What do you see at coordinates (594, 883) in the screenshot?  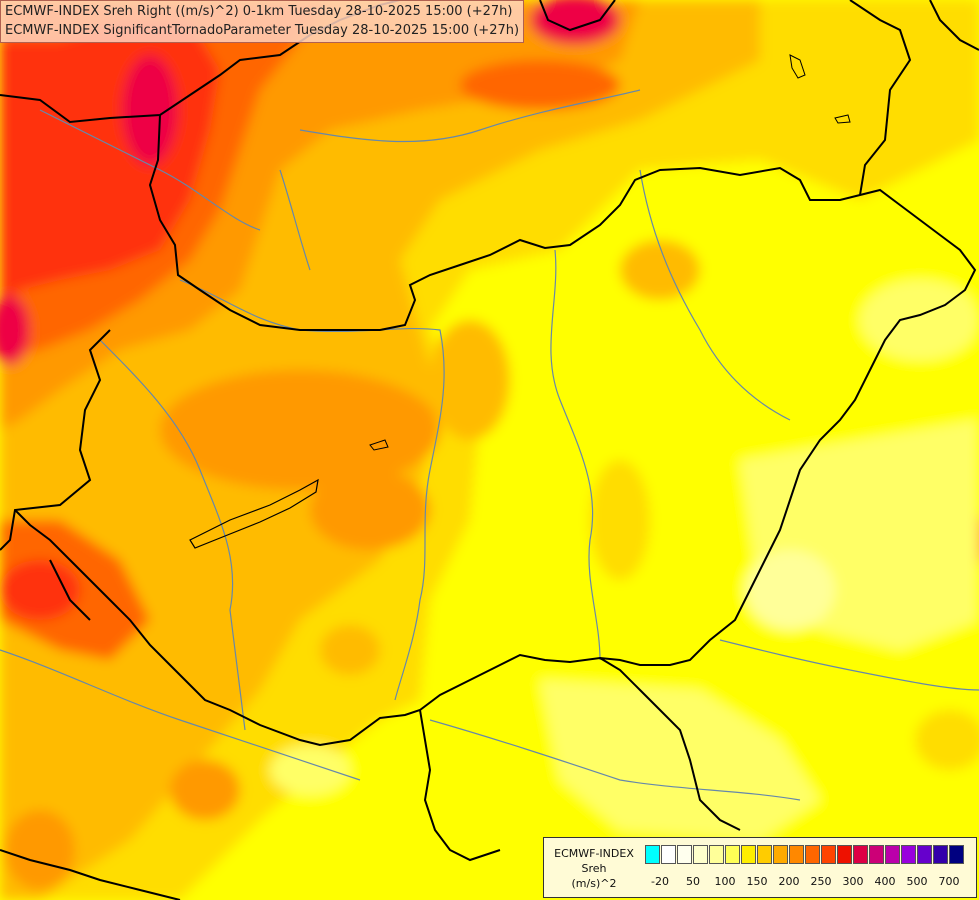 I see `legend-title-line3: (m/s)^2` at bounding box center [594, 883].